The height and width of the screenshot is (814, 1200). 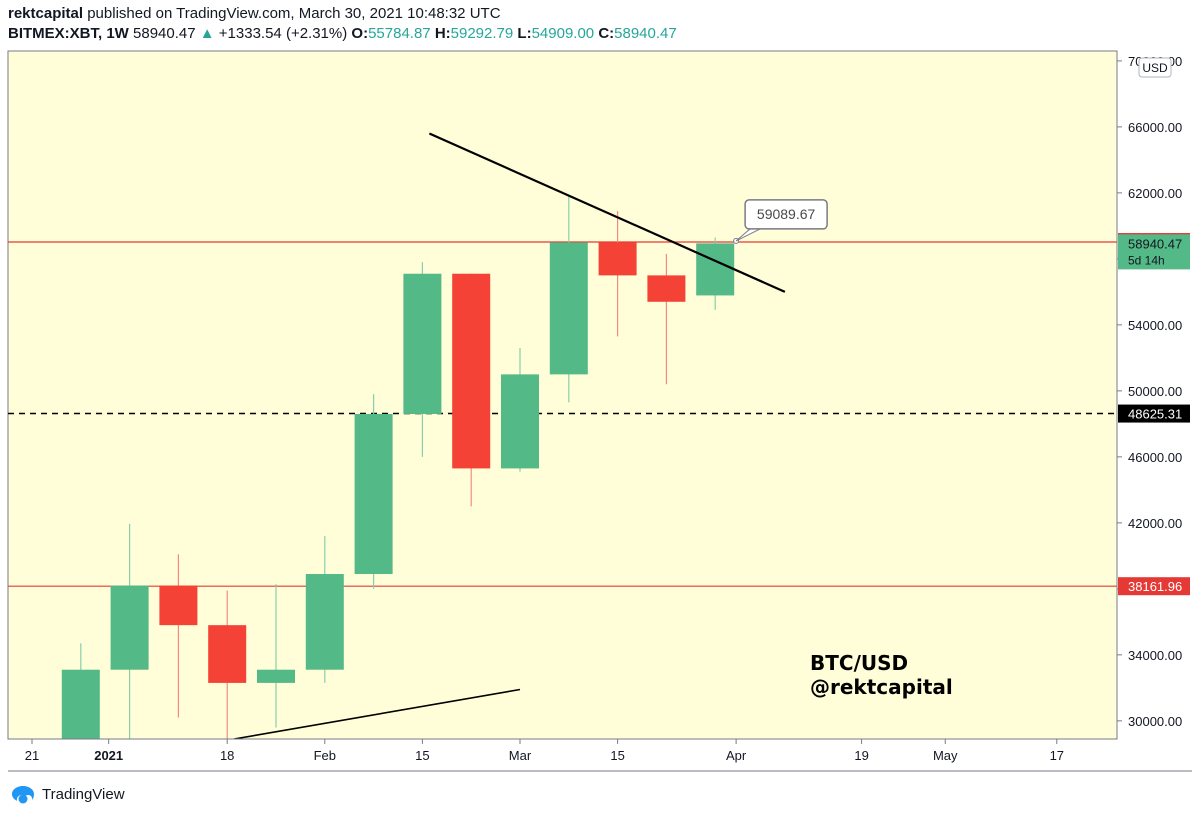 I want to click on x-tick-label: Feb, so click(x=325, y=755).